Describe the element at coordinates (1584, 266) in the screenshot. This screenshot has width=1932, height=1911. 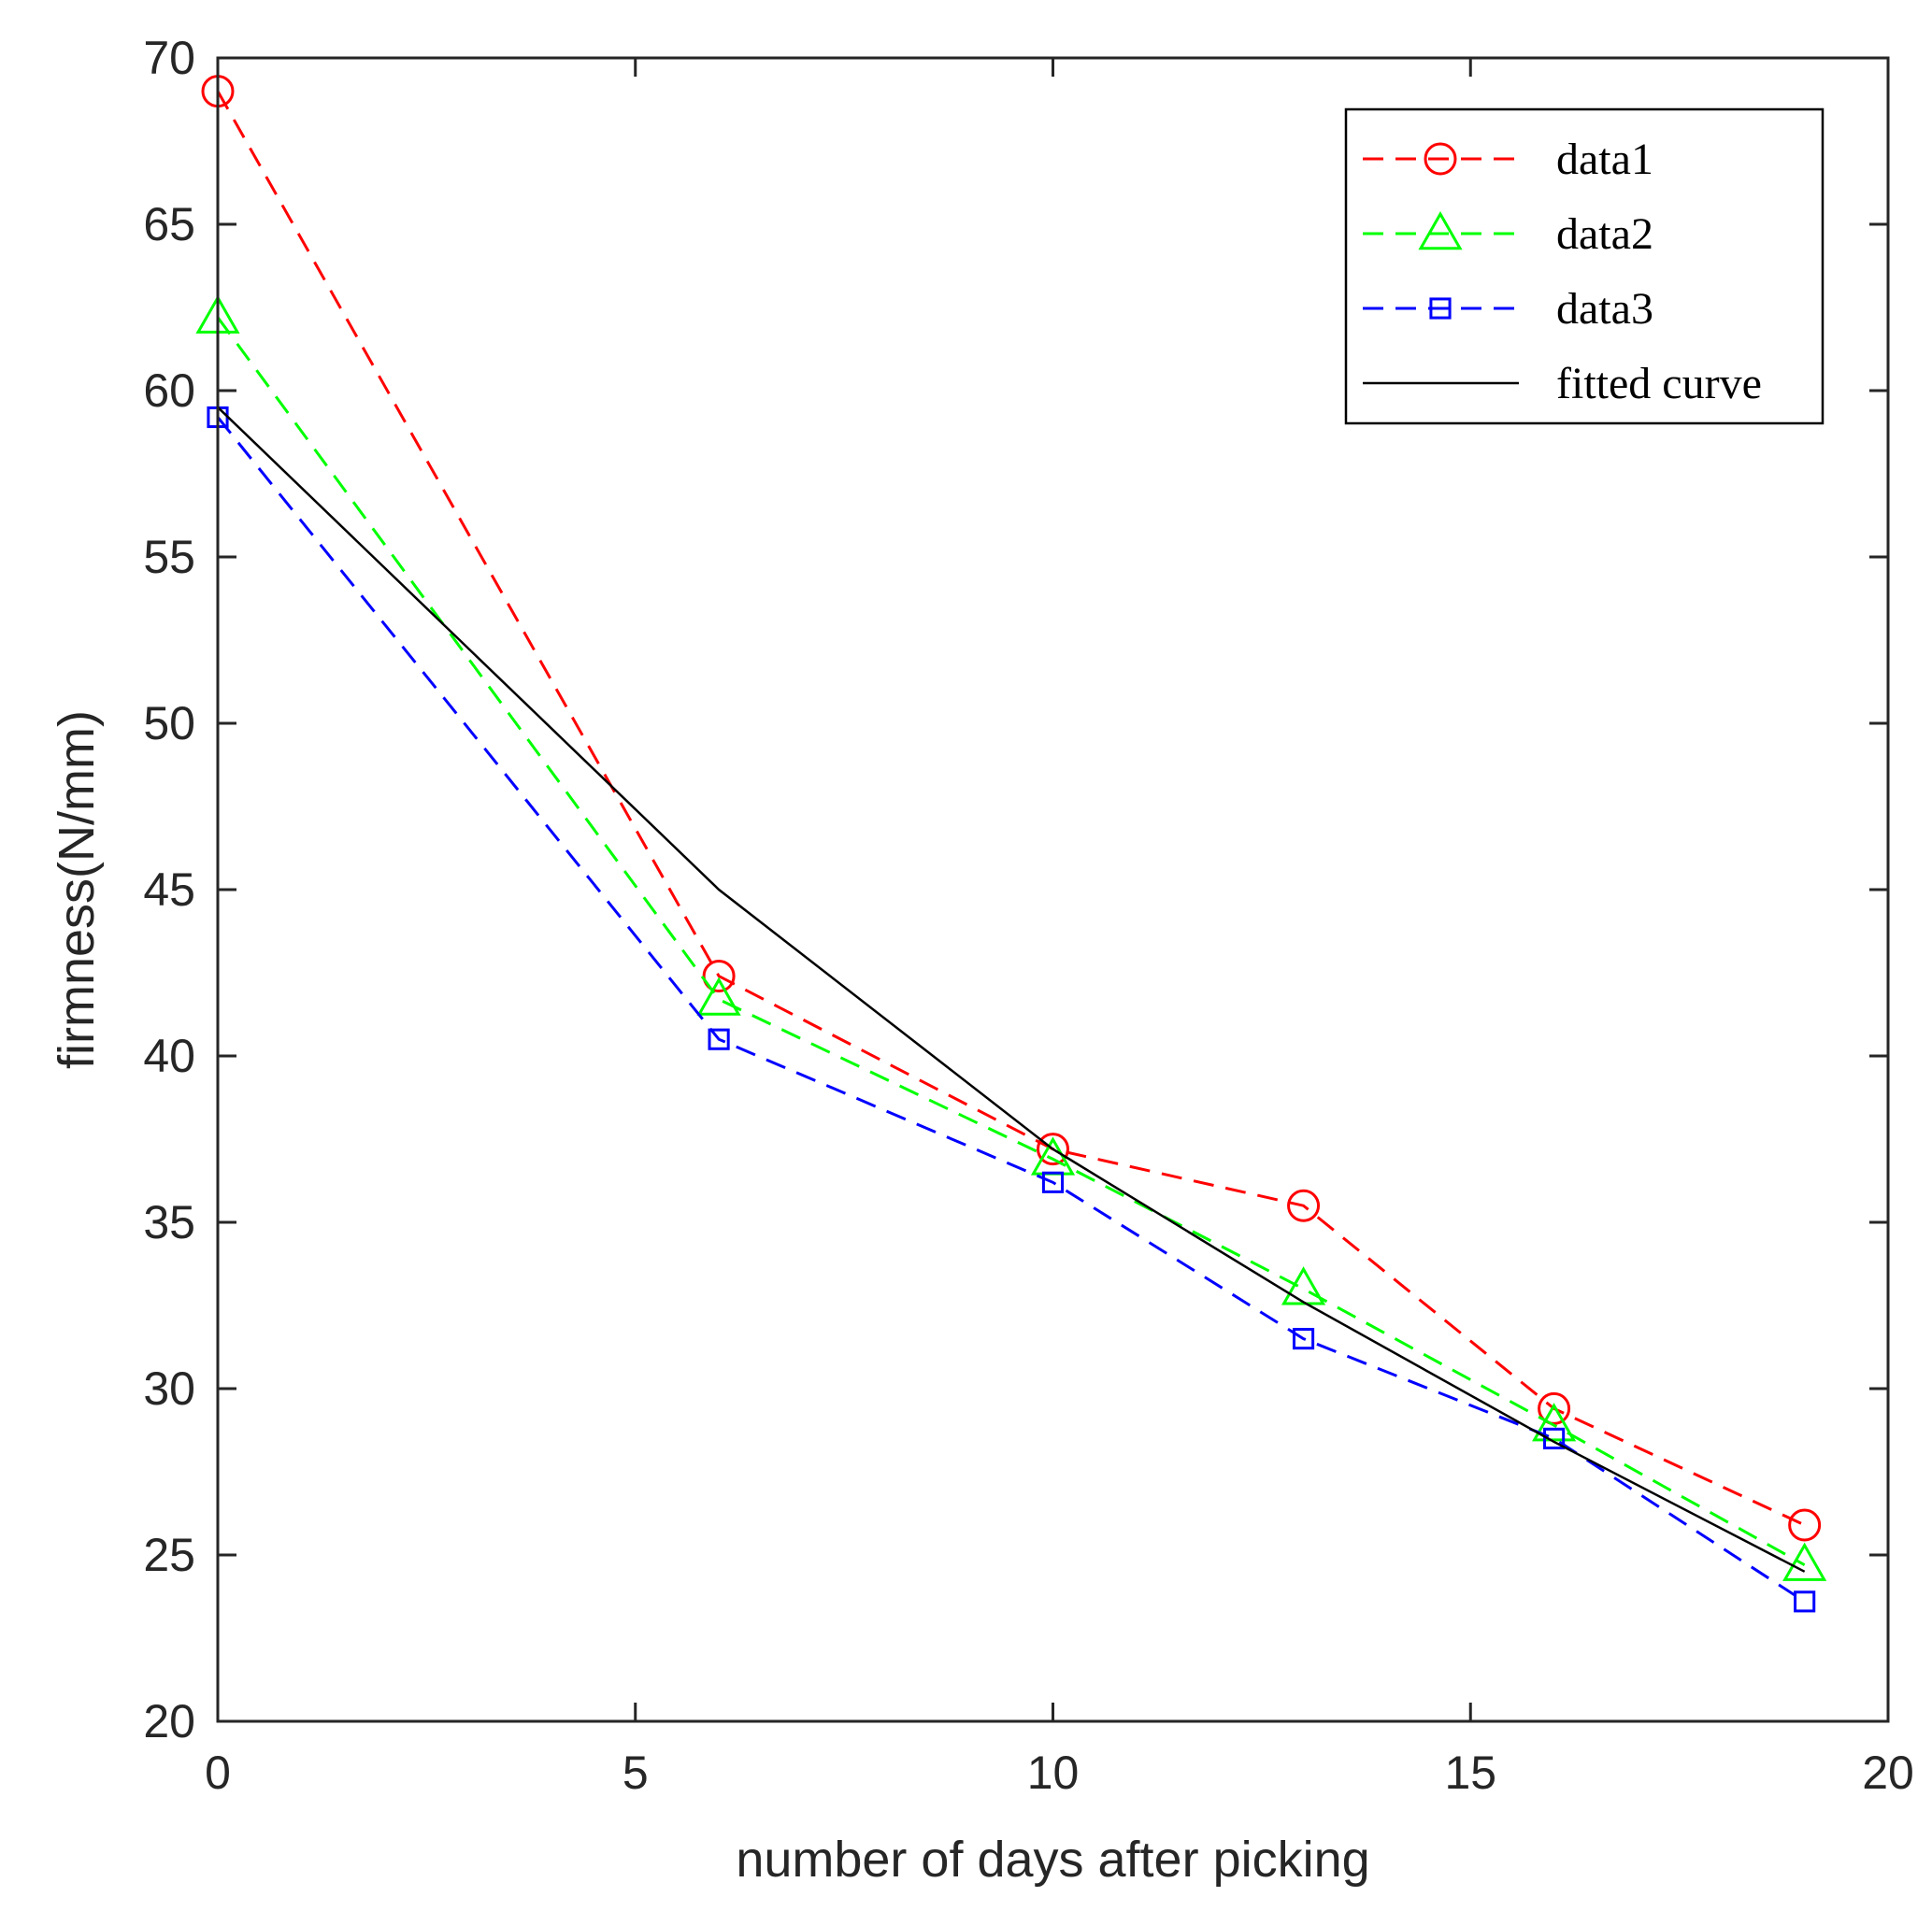
I see `legend: data1 data2 data3 fitted curve` at that location.